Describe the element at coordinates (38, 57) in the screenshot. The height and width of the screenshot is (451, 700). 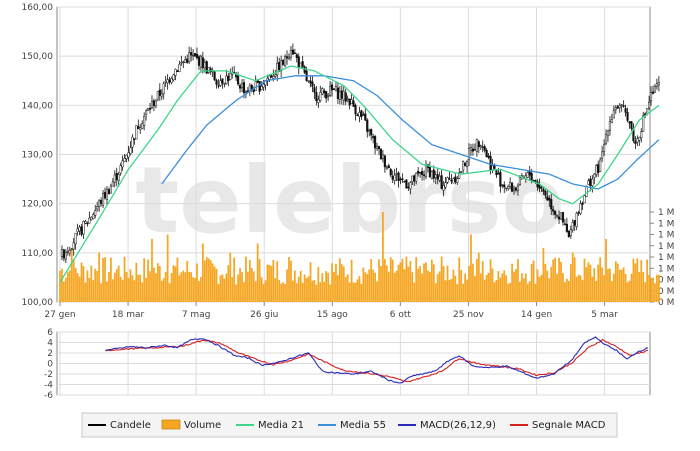
I see `price-y-tick-label: 150,00` at that location.